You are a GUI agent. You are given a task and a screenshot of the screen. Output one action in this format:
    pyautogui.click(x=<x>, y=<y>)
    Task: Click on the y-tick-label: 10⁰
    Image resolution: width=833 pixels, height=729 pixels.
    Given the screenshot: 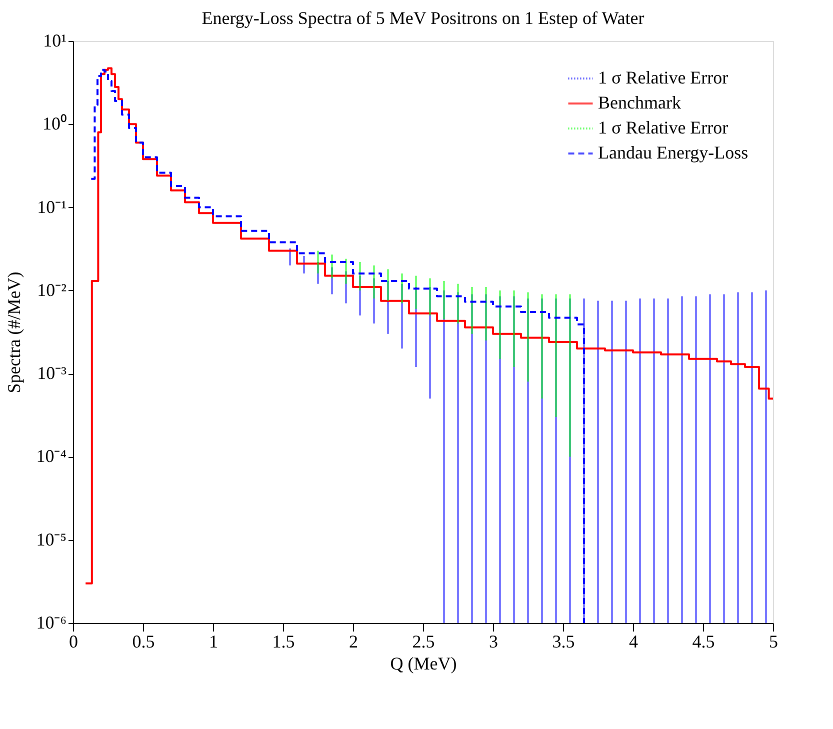 What is the action you would take?
    pyautogui.click(x=54, y=124)
    